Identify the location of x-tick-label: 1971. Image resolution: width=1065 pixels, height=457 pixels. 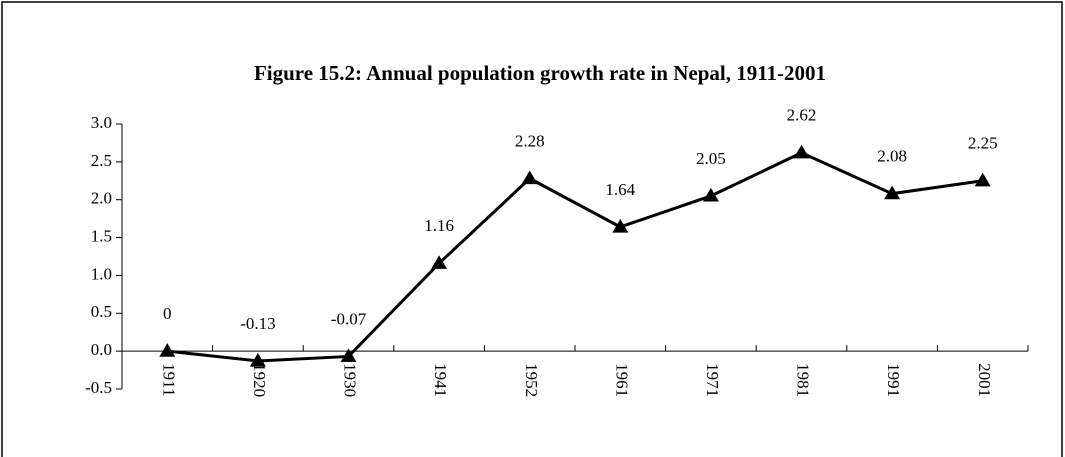
(712, 380).